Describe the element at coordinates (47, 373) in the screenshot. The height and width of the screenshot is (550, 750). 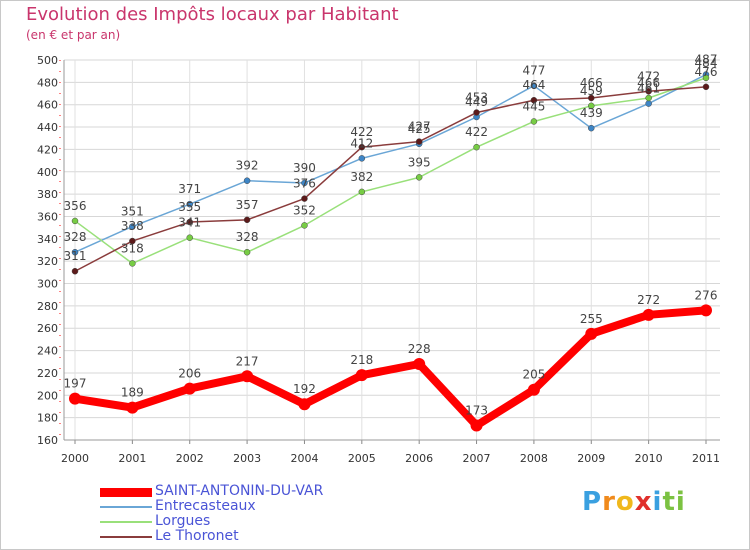
I see `y-tick-label: 220` at that location.